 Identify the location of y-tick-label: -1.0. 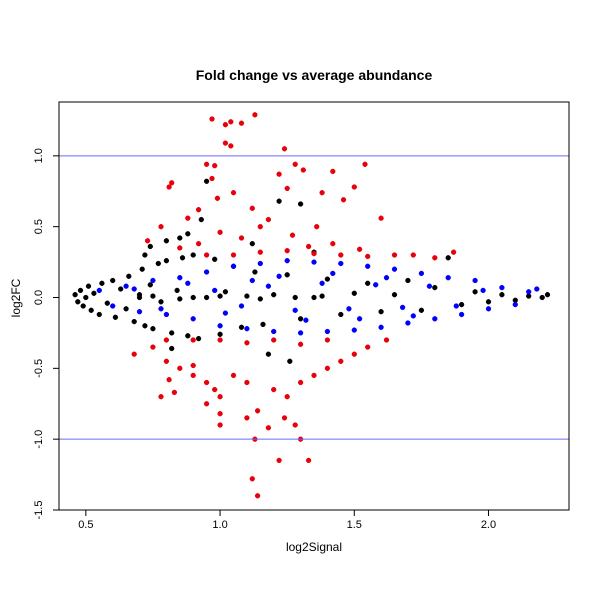
(39, 439).